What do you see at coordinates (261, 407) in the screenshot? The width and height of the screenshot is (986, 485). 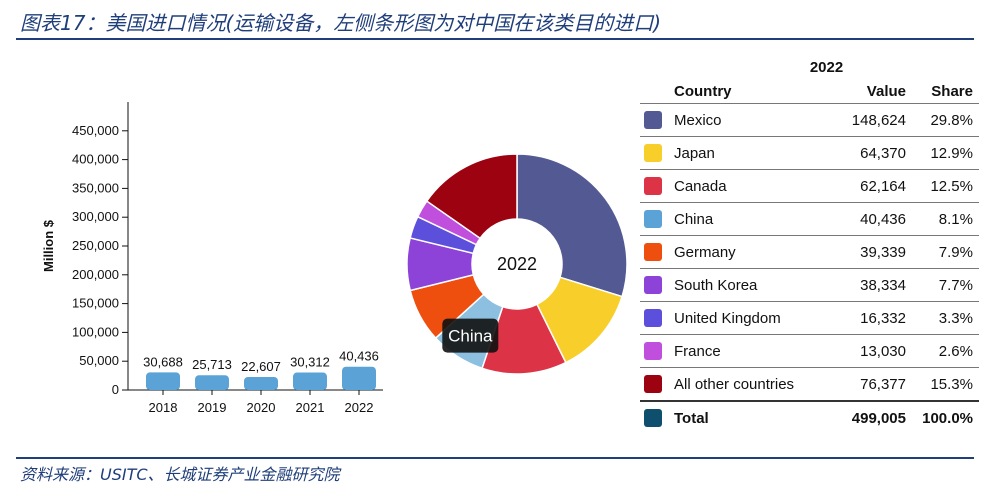 I see `x-tick-label: 2020` at bounding box center [261, 407].